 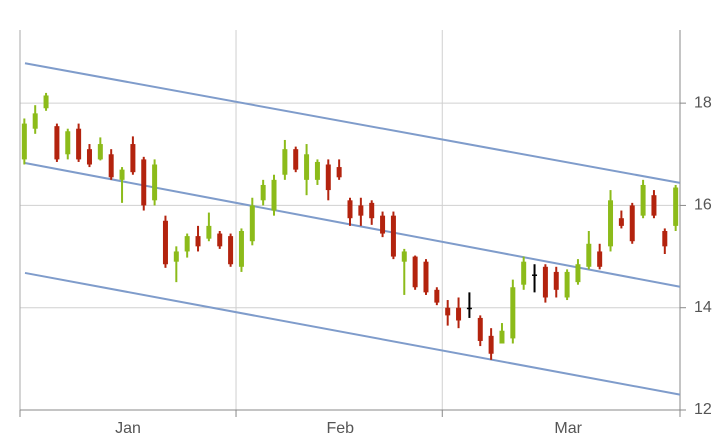 What do you see at coordinates (340, 428) in the screenshot?
I see `x-tick-label: Feb` at bounding box center [340, 428].